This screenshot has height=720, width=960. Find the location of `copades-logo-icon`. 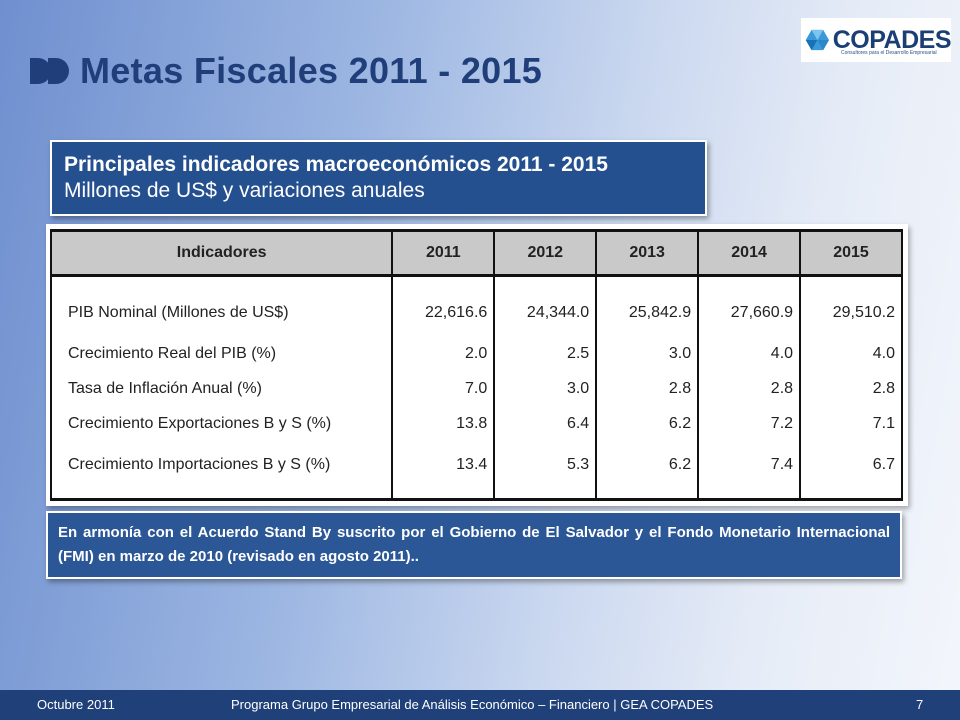

copades-logo-icon is located at coordinates (817, 40).